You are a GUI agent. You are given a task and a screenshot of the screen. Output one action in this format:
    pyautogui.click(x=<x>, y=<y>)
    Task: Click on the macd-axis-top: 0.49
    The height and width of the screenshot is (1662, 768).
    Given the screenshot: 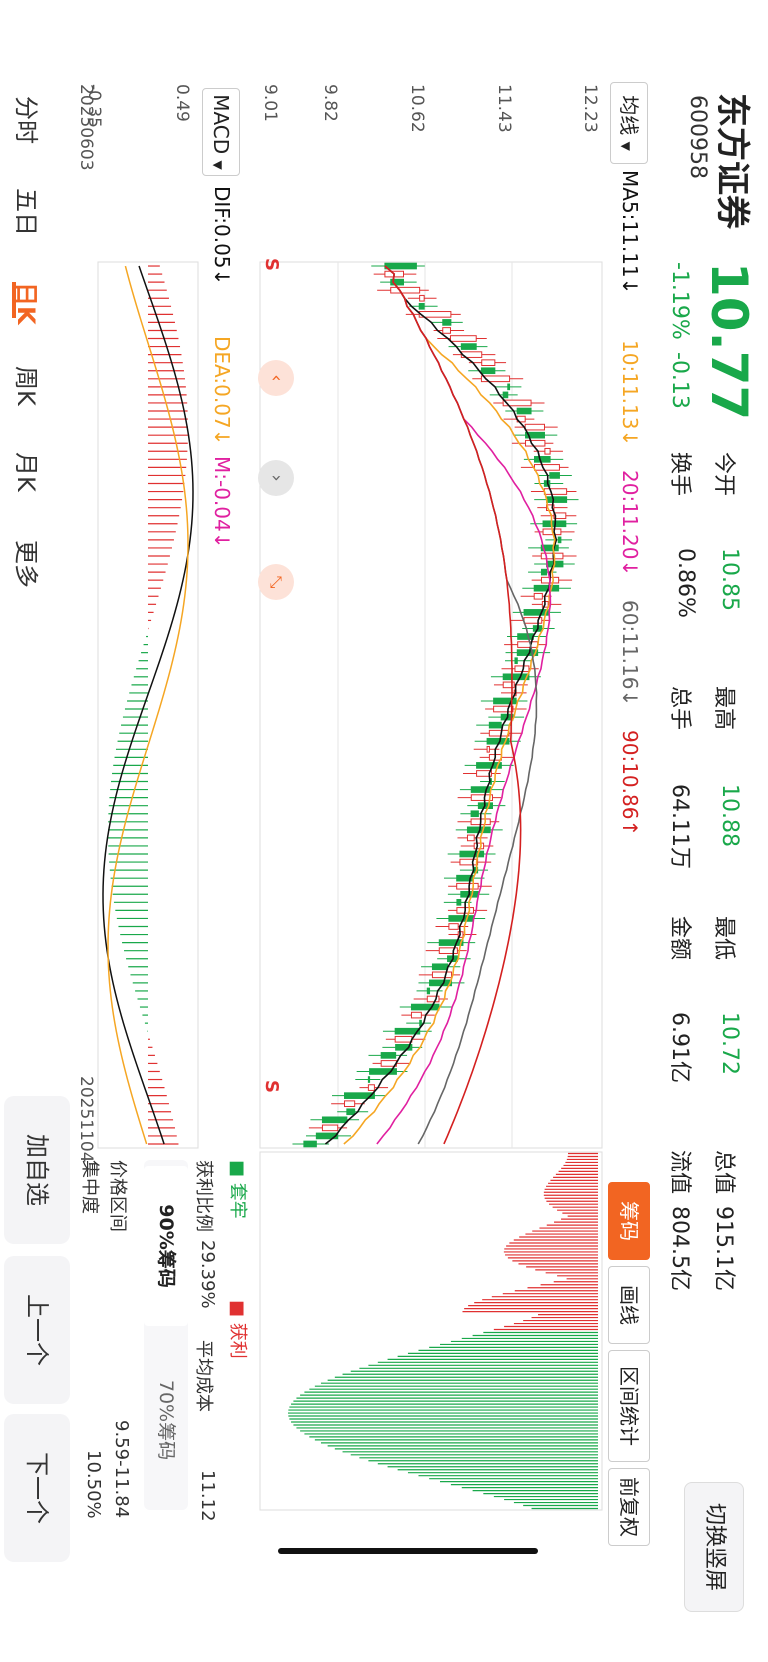 What is the action you would take?
    pyautogui.click(x=182, y=103)
    